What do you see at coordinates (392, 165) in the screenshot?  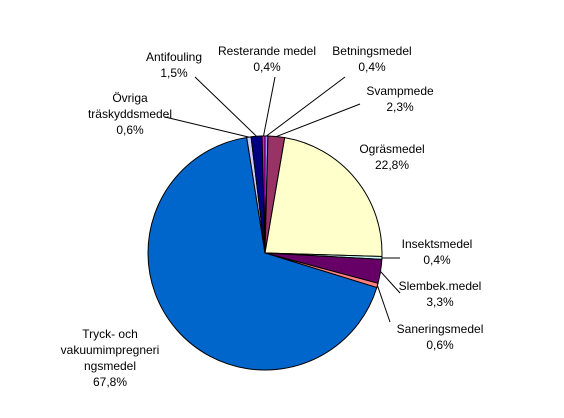 I see `value-label: 22,8%` at bounding box center [392, 165].